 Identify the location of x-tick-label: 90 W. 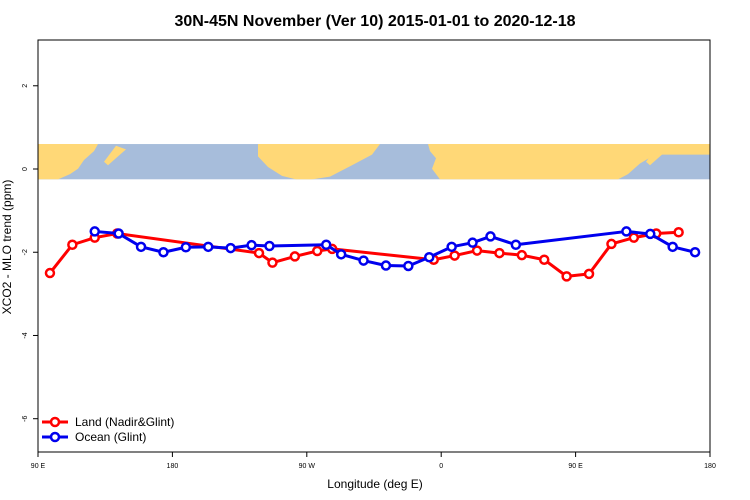
(307, 466).